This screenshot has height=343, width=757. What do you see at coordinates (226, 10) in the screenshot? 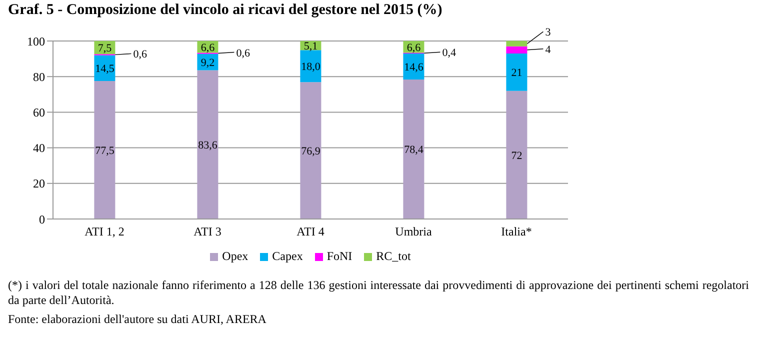
I see `chart-title: Graf. 5 - Composizione del vincolo ai ricavi del gestore nel 2015 (%)` at bounding box center [226, 10].